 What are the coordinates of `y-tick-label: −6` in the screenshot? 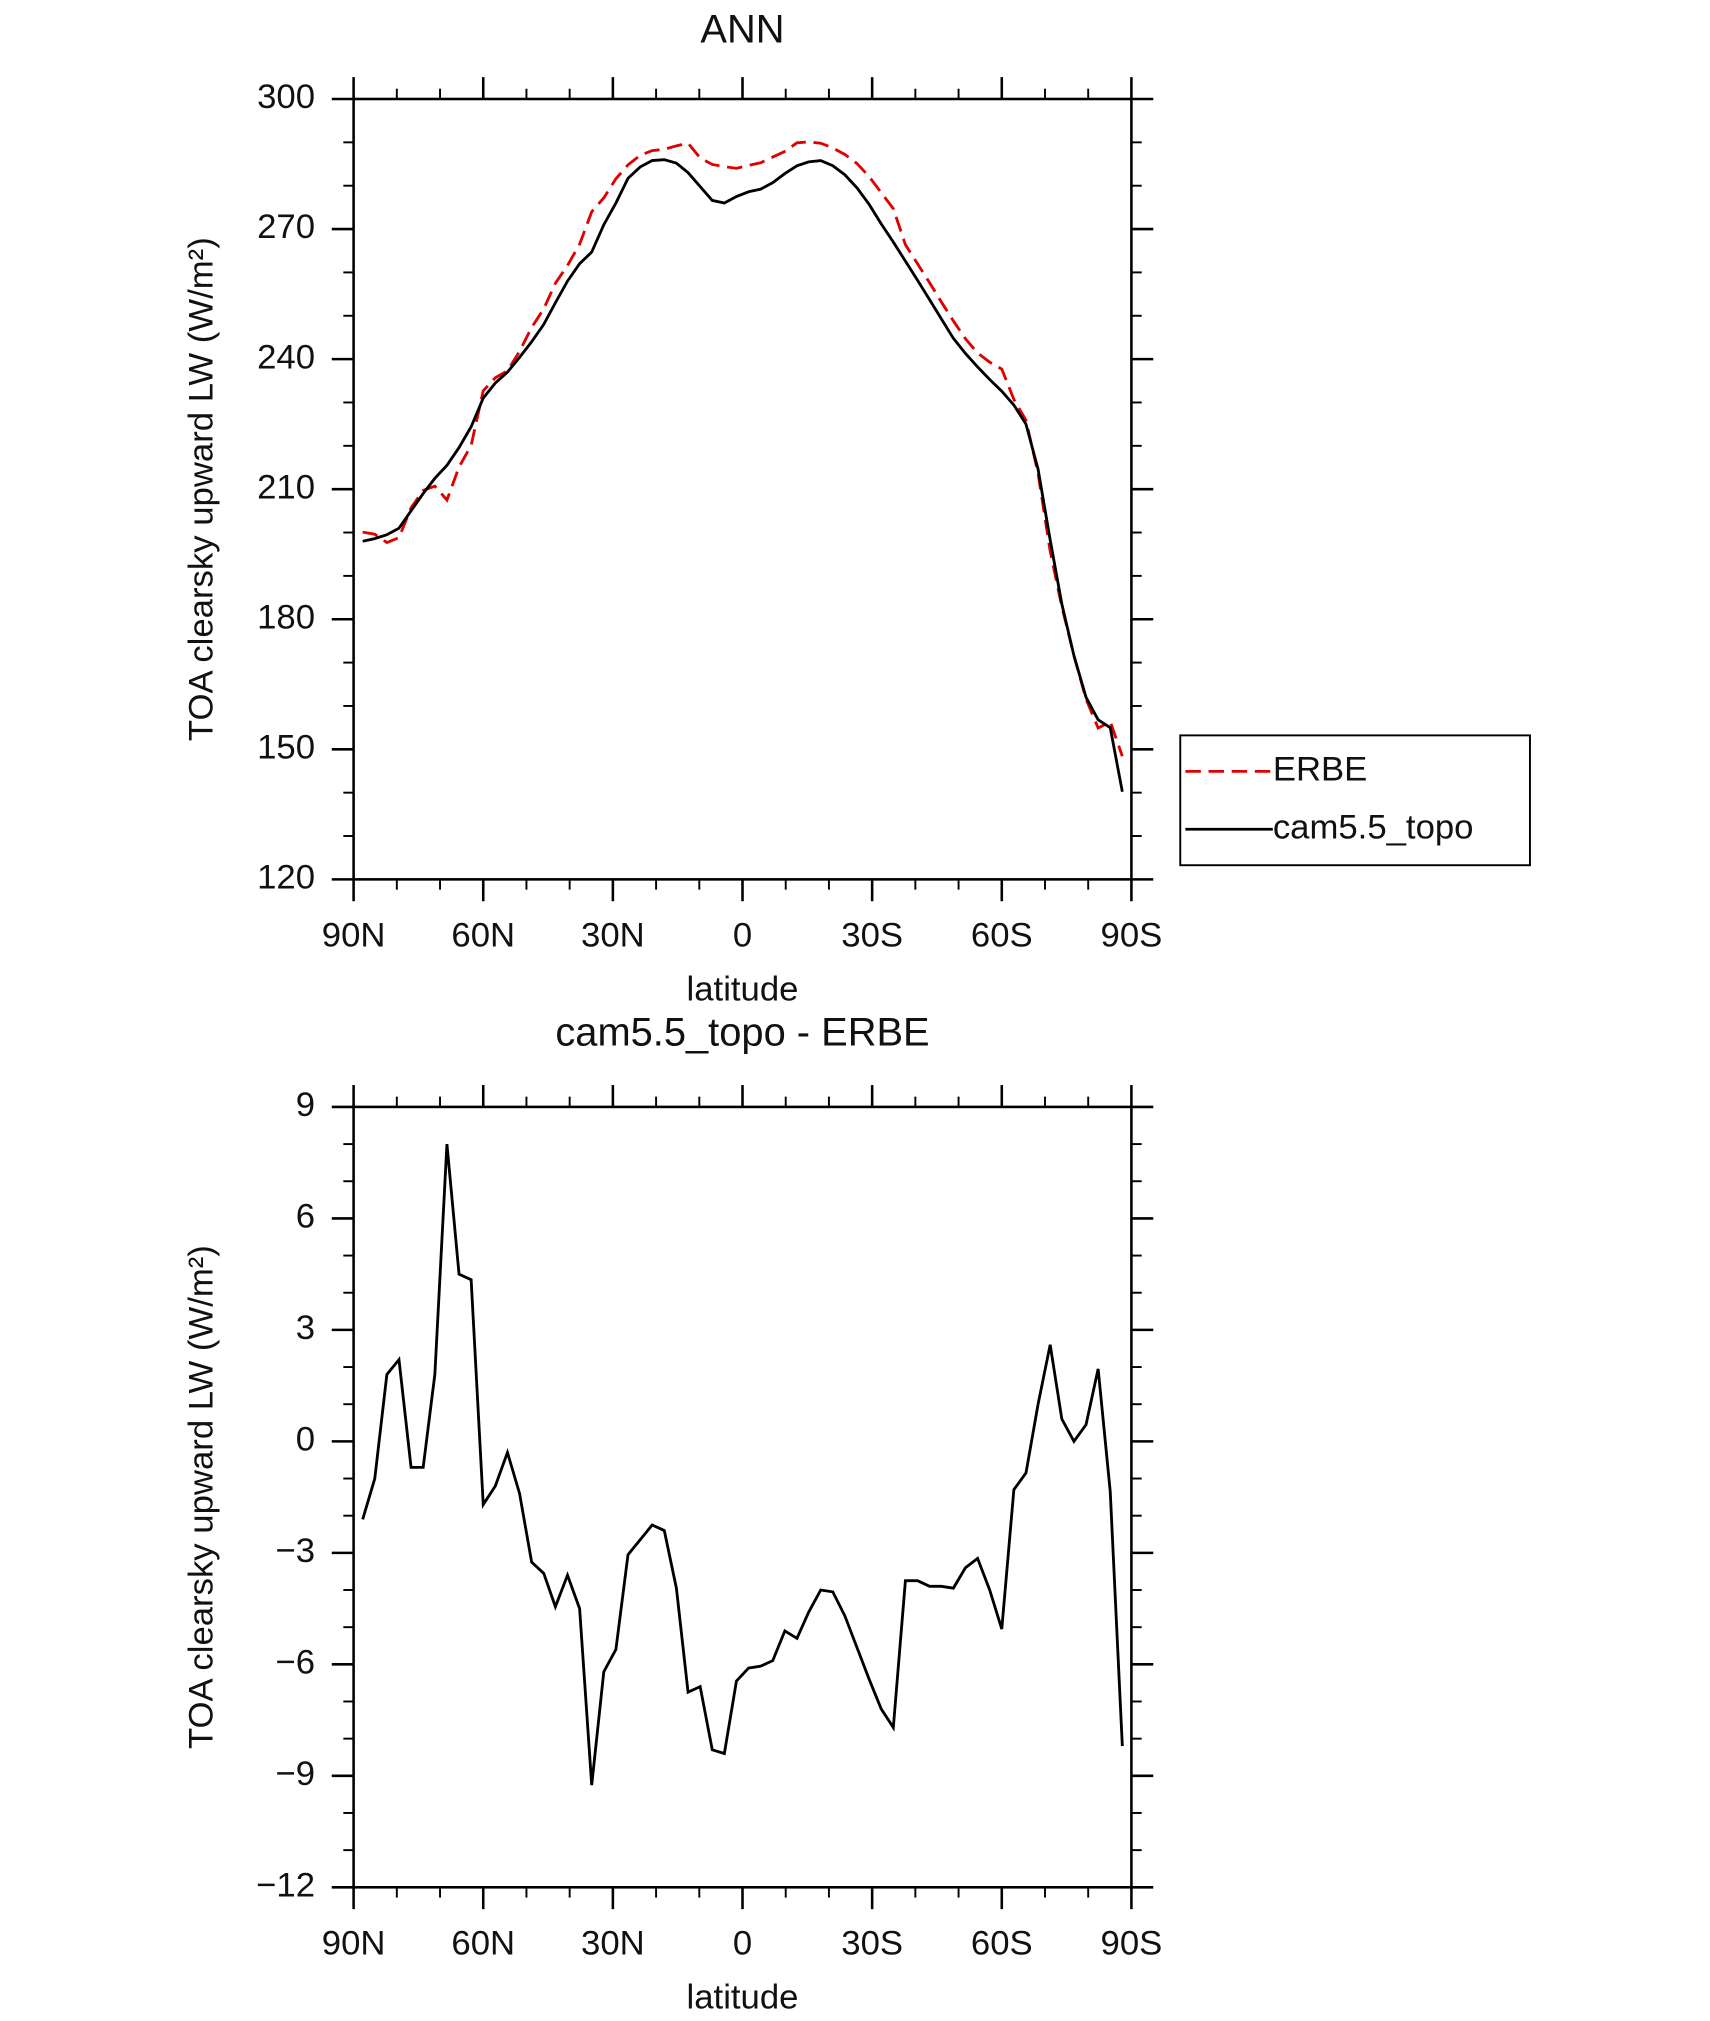 It's located at (295, 1663).